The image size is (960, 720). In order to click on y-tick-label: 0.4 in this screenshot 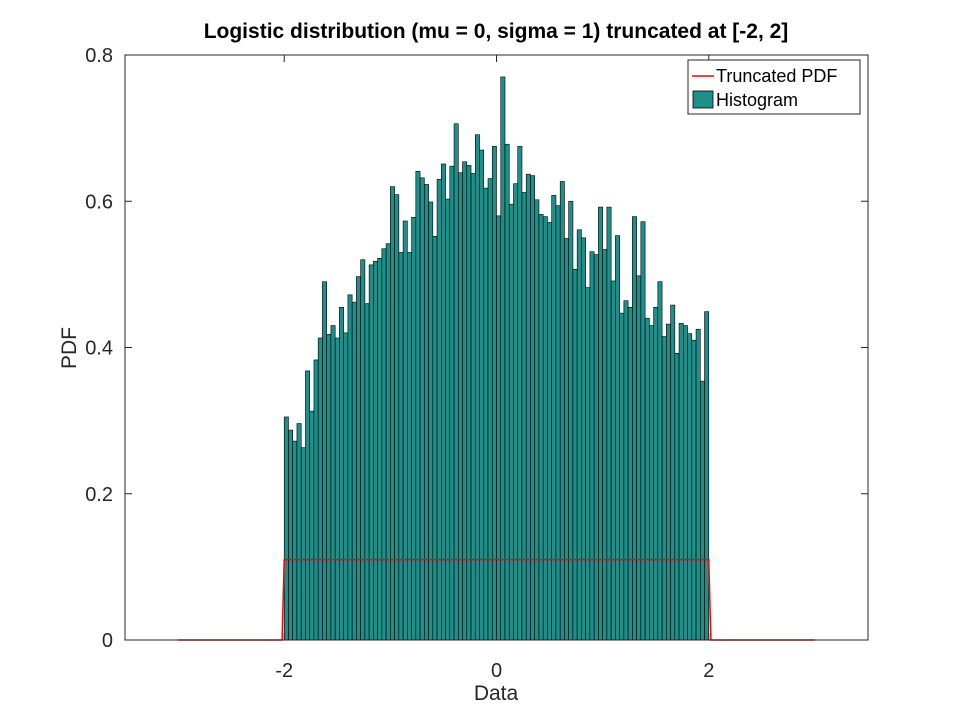, I will do `click(99, 349)`.